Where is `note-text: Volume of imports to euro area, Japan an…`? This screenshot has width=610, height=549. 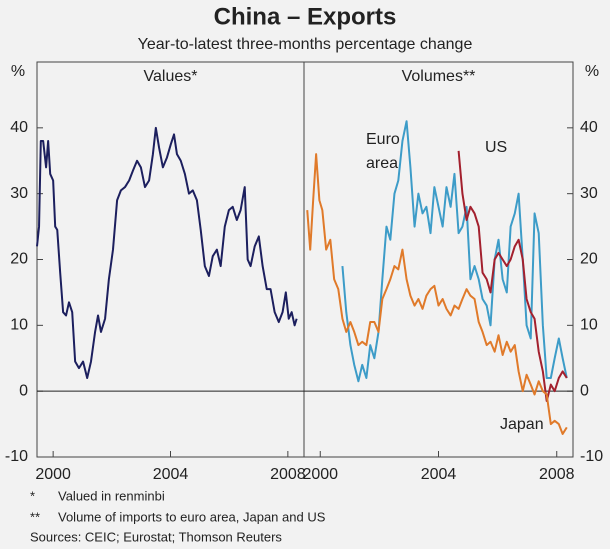 note-text: Volume of imports to euro area, Japan an… is located at coordinates (192, 516).